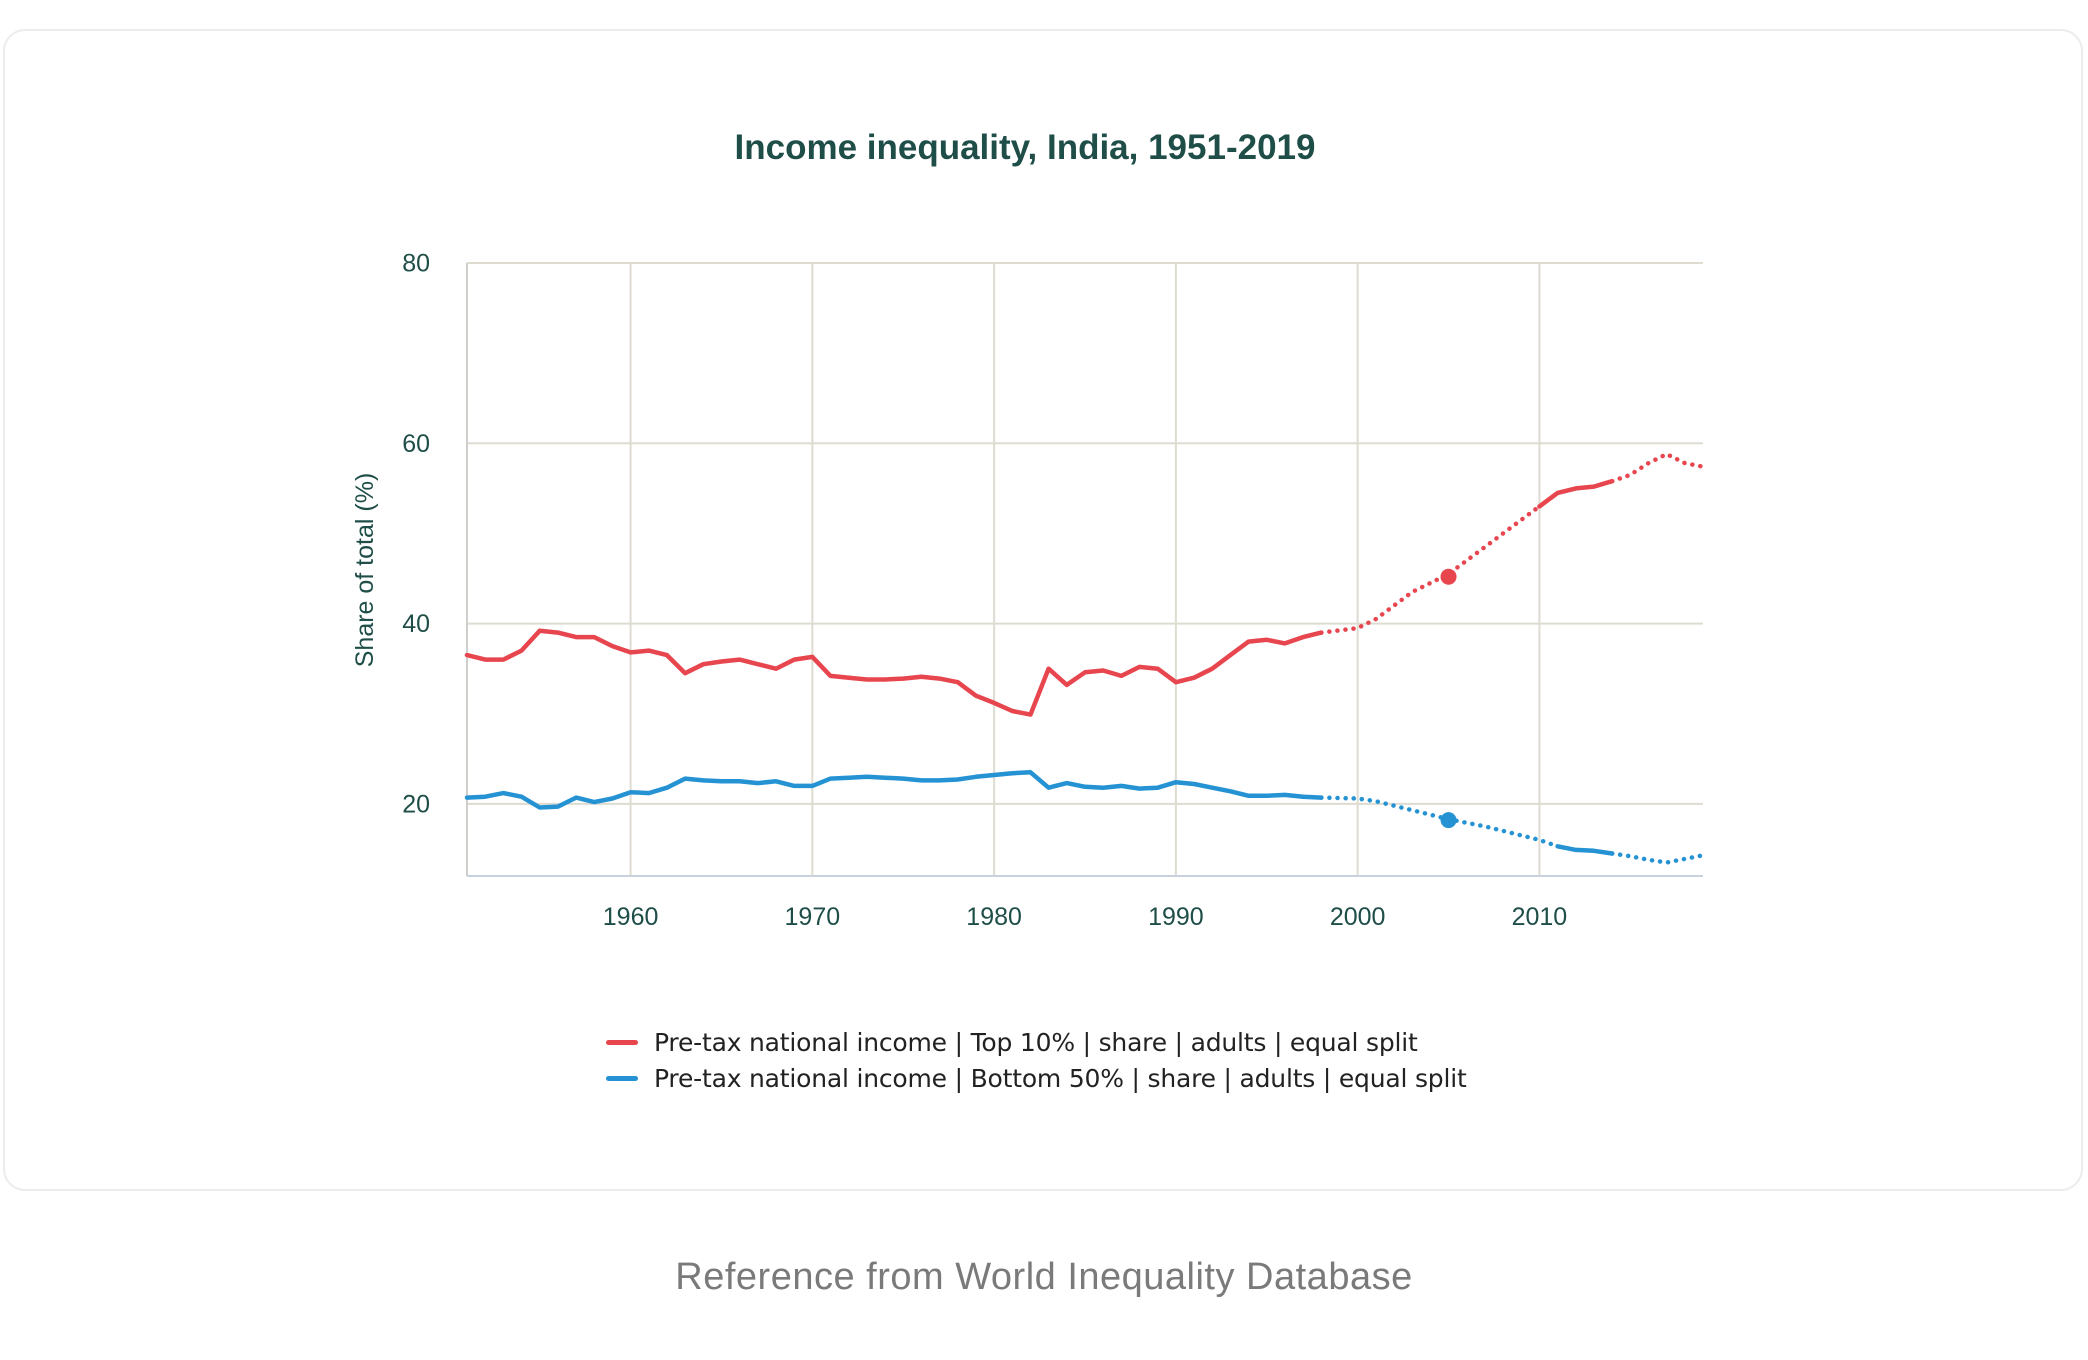 The image size is (2088, 1360). What do you see at coordinates (894, 790) in the screenshot?
I see `series-line-bottom50` at bounding box center [894, 790].